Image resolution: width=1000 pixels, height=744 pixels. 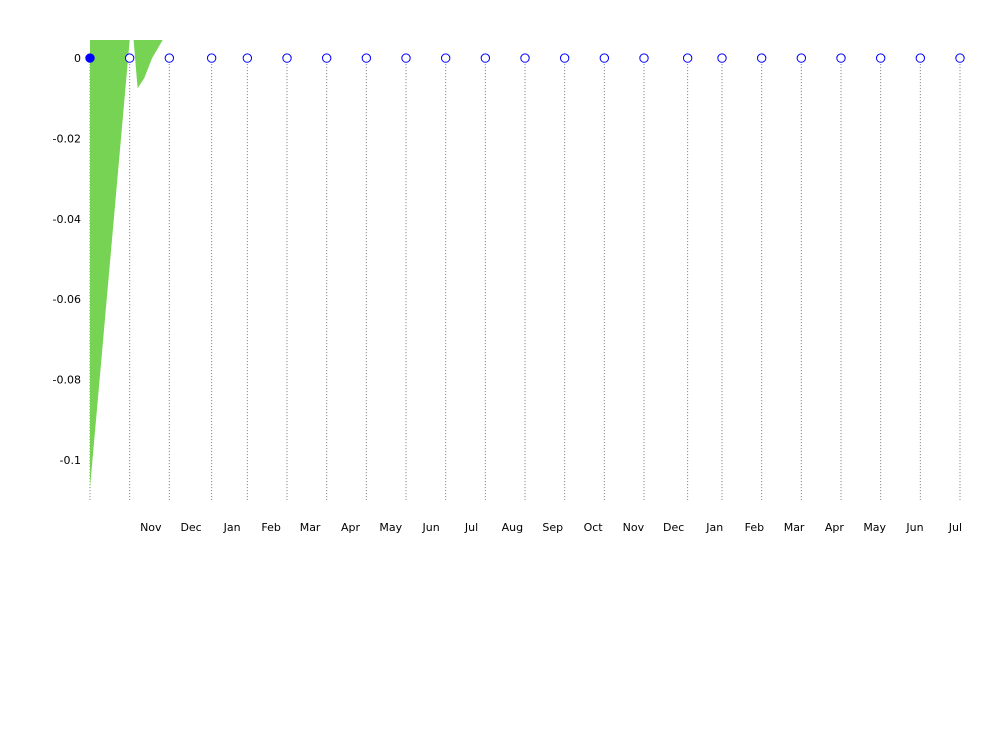 I want to click on y-tick-label: -0.08, so click(x=67, y=379).